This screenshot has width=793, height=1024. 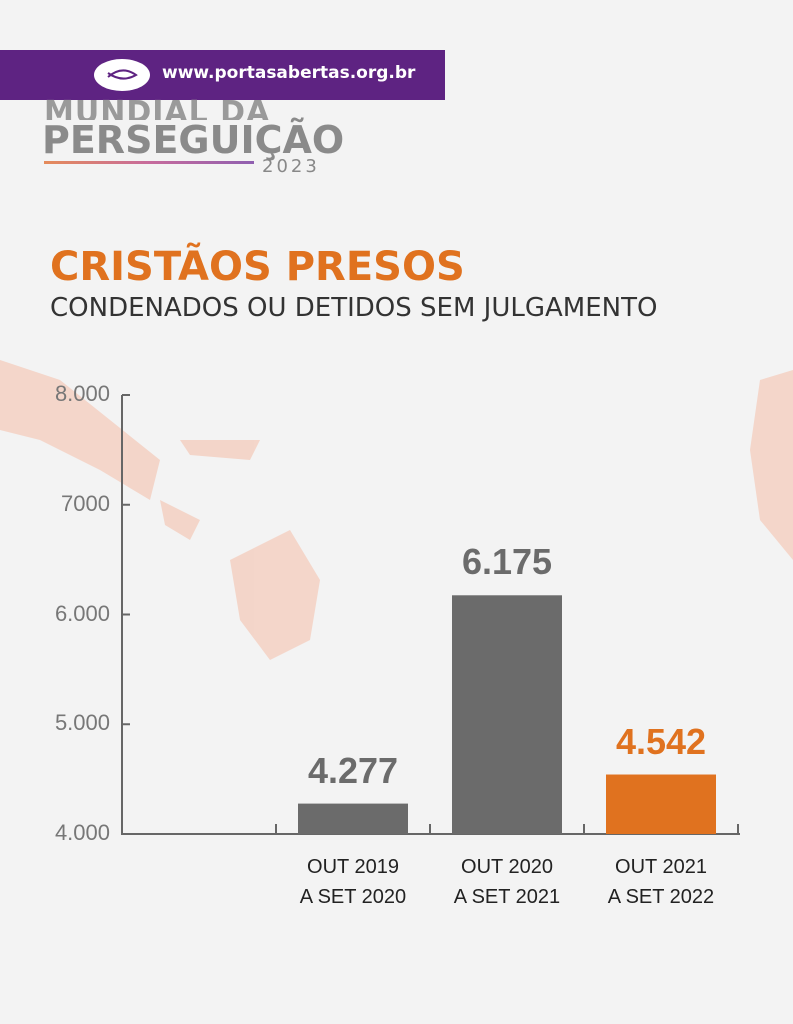 I want to click on chart-title: CRISTÃOS PRESOS, so click(x=257, y=267).